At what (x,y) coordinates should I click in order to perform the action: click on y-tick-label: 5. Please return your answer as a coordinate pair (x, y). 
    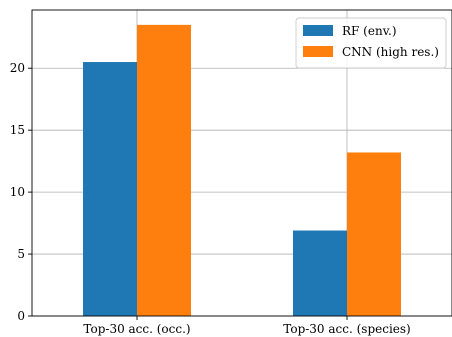
    Looking at the image, I should click on (21, 254).